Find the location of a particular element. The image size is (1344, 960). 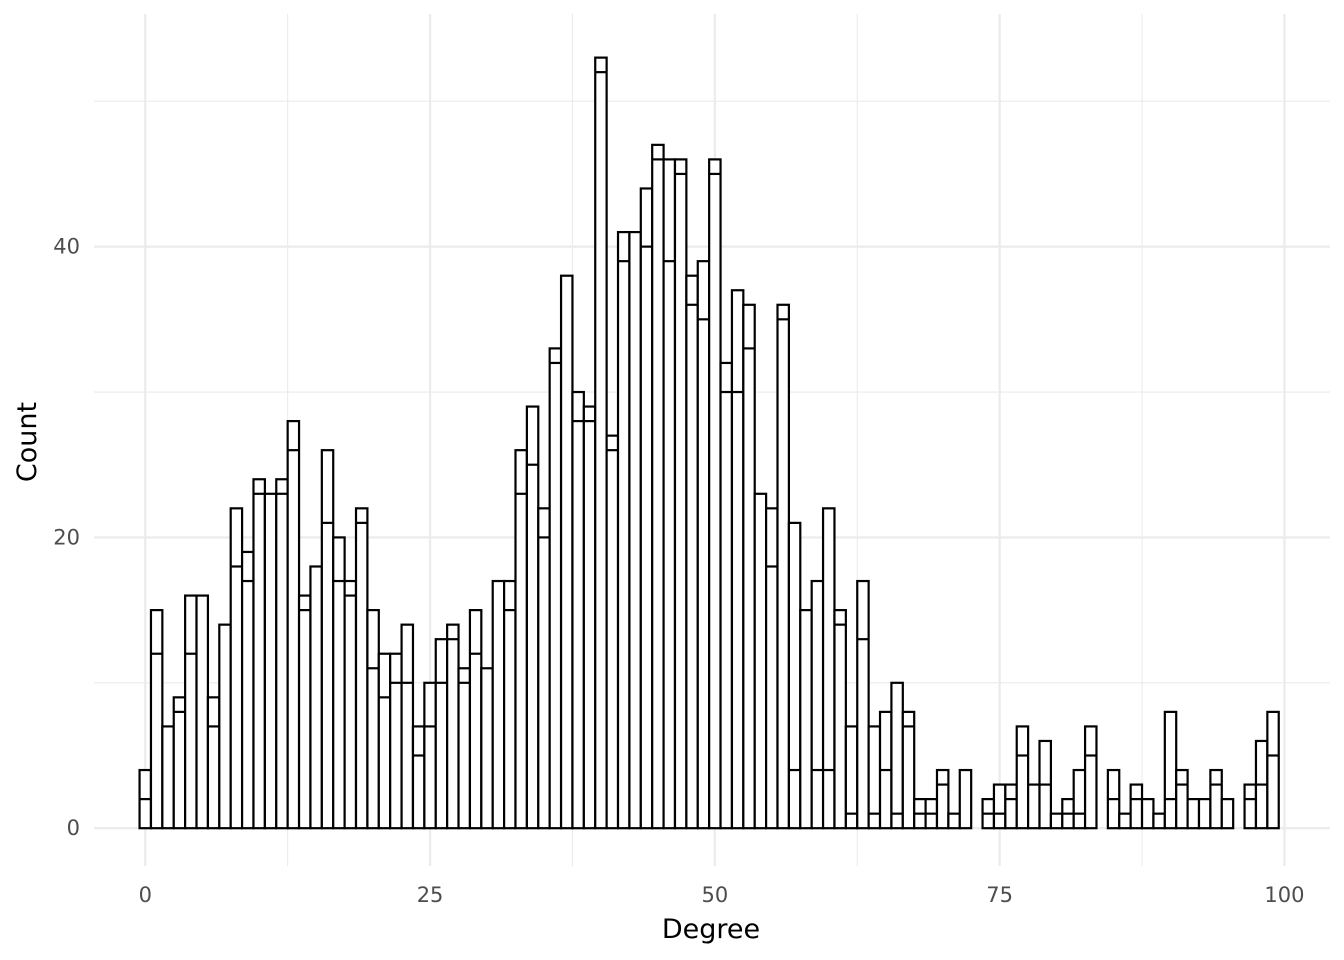

x-tick-label: 100 is located at coordinates (1284, 895).